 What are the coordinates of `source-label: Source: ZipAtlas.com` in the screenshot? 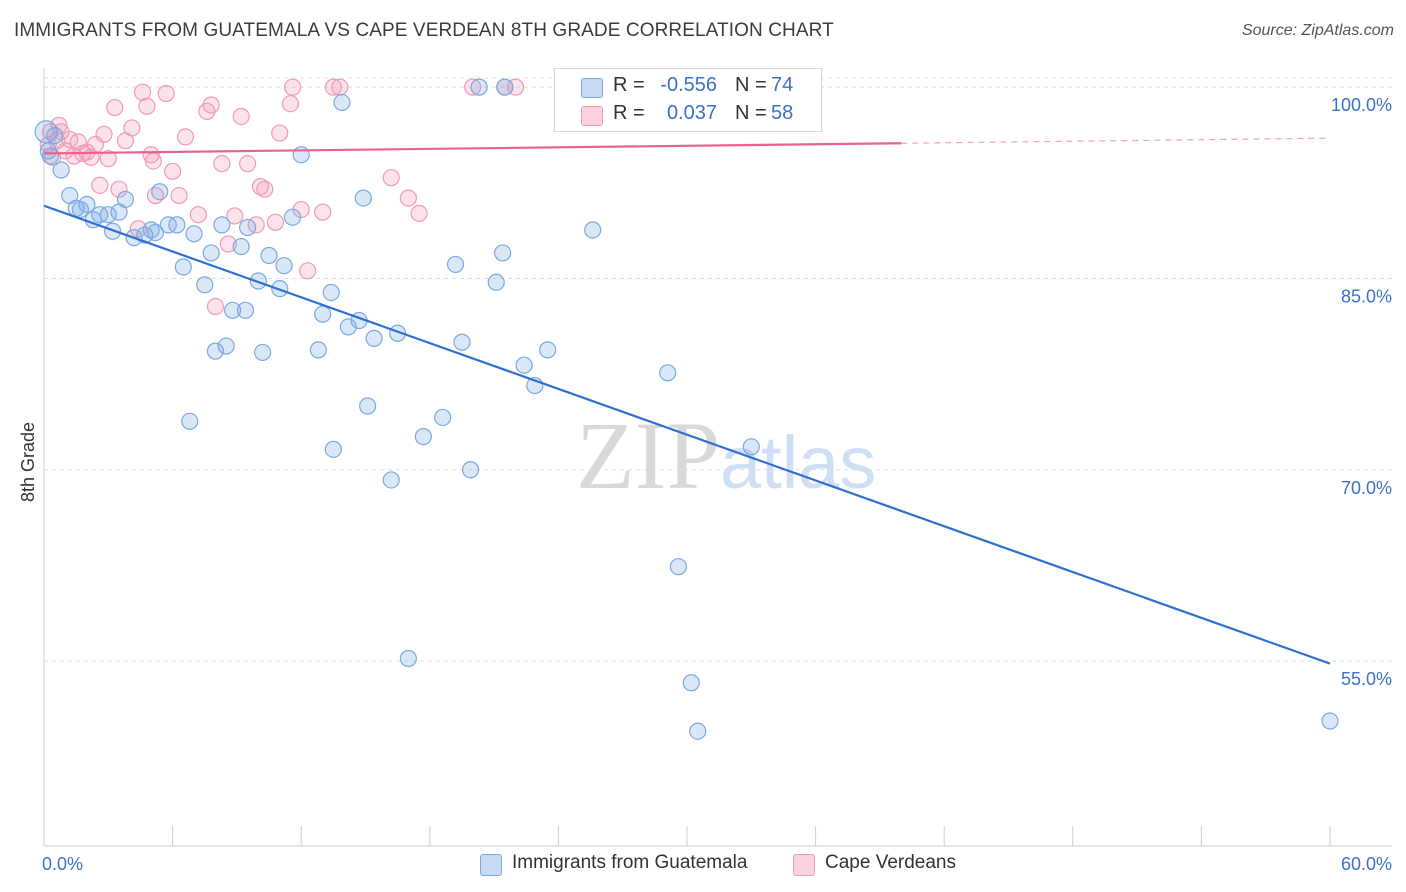 It's located at (1317, 30).